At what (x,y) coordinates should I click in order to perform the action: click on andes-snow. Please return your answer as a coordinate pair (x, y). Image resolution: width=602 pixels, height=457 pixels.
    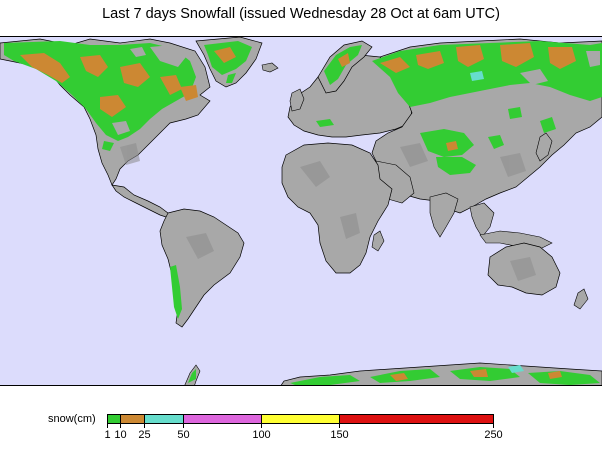
    Looking at the image, I should click on (176, 292).